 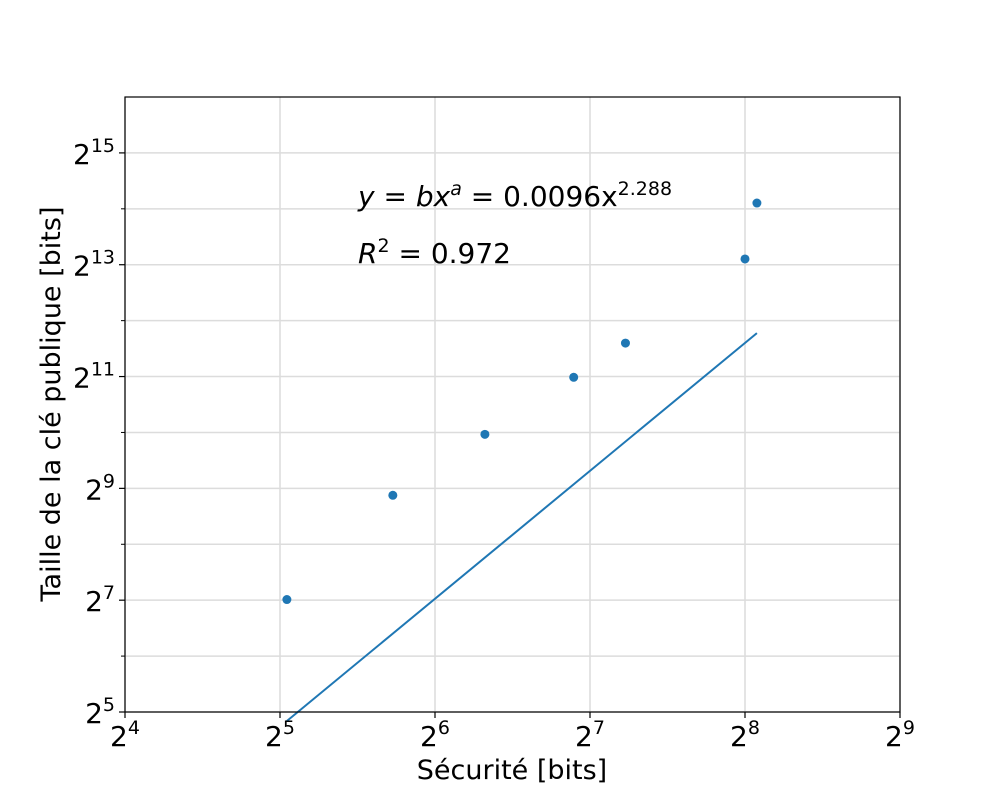 I want to click on y-tick-label: 29, so click(x=100, y=488).